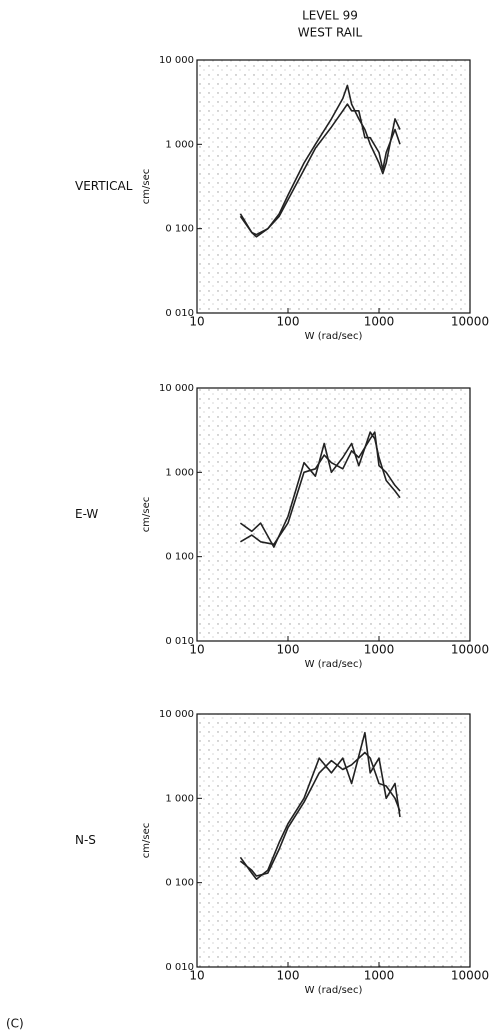 The width and height of the screenshot is (493, 1036). Describe the element at coordinates (15, 1024) in the screenshot. I see `panel-label: (C)` at that location.